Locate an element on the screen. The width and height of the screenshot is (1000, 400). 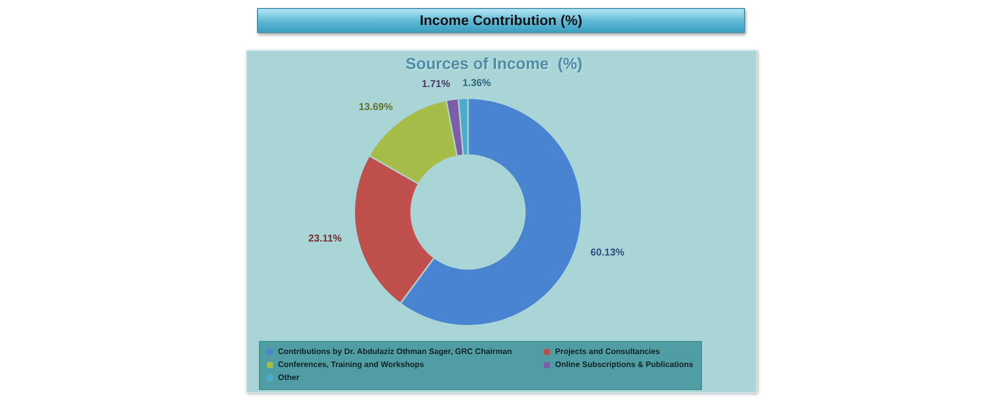
data-label: 1.36% is located at coordinates (476, 84).